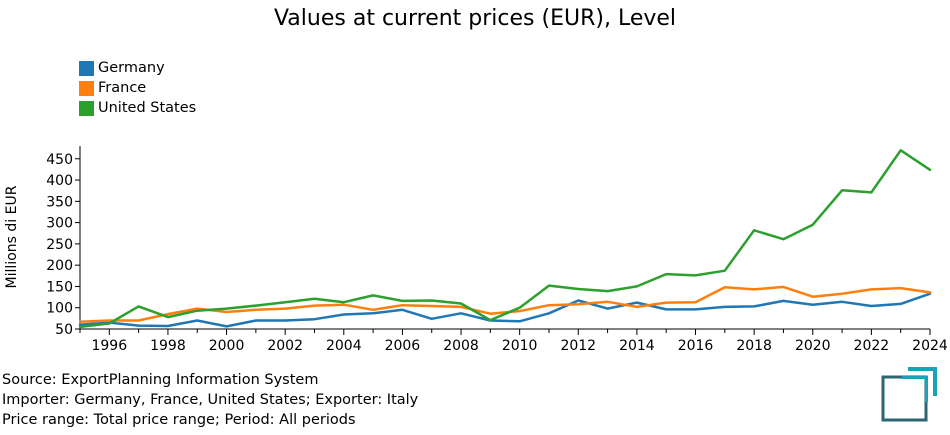 This screenshot has width=950, height=435. I want to click on series-line-france, so click(505, 304).